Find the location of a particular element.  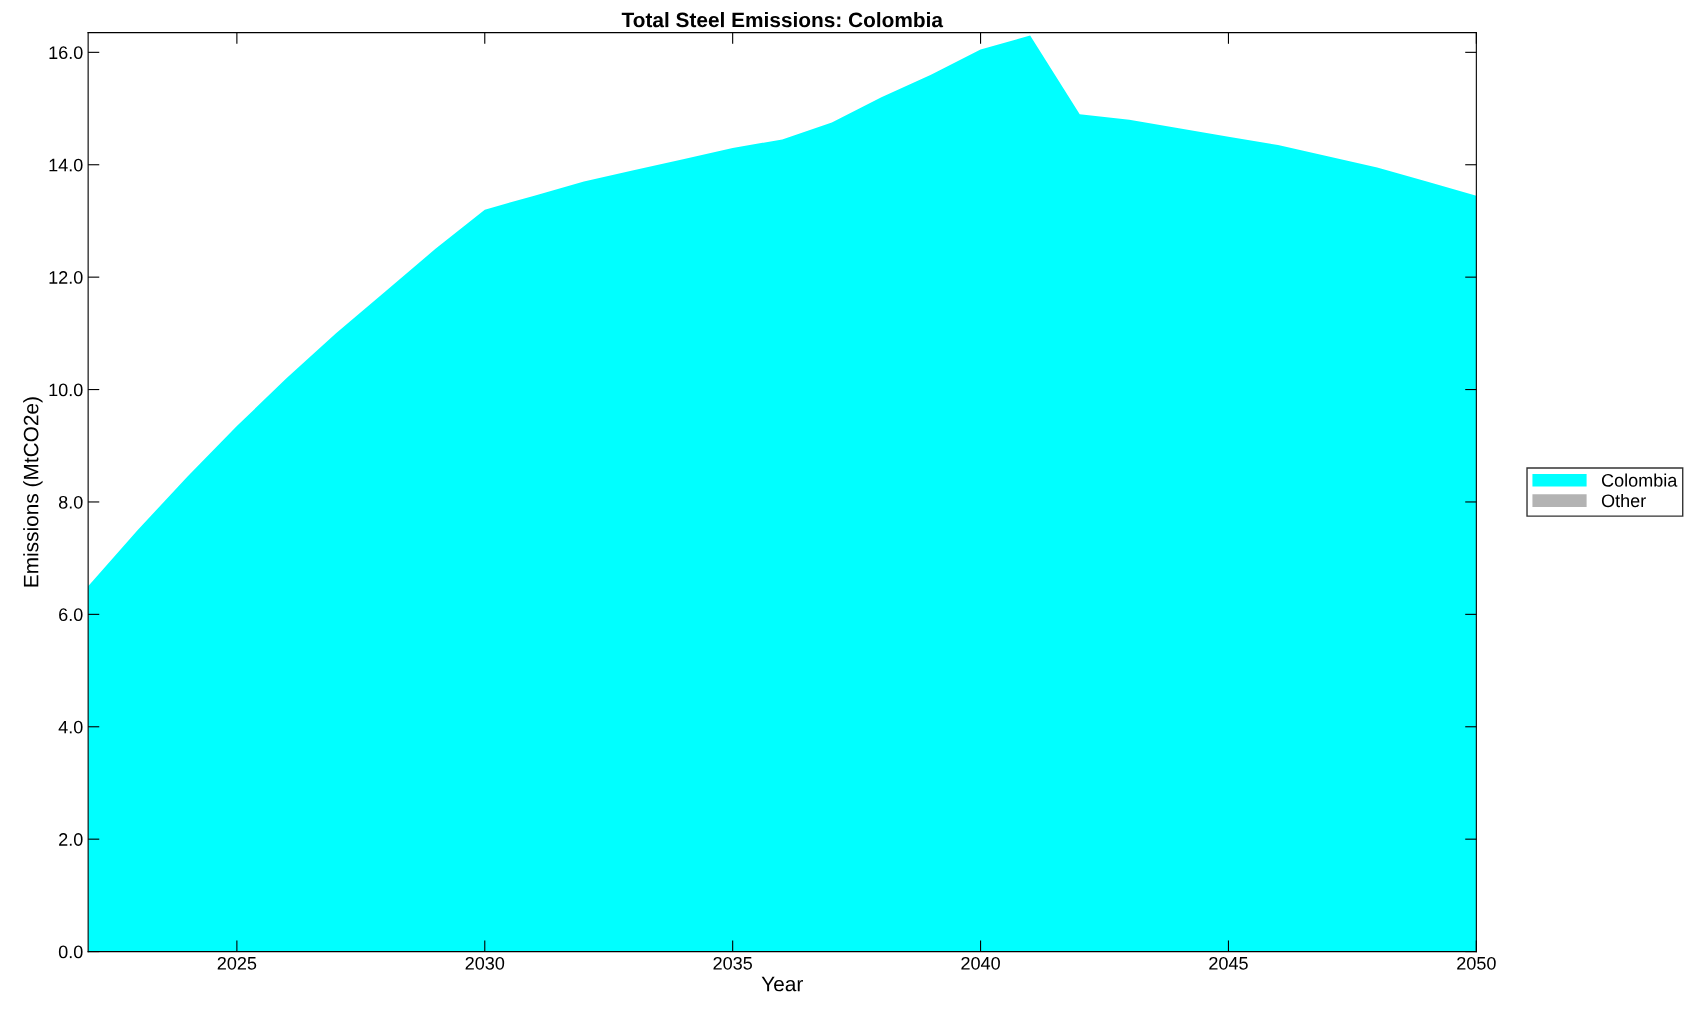

y-axis-title: Emissions (MtCO2e) is located at coordinates (33, 492).